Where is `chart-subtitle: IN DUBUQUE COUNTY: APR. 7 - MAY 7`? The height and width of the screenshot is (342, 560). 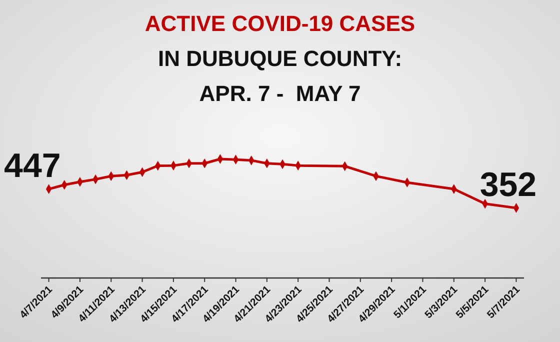
chart-subtitle: IN DUBUQUE COUNTY: APR. 7 - MAY 7 is located at coordinates (280, 76).